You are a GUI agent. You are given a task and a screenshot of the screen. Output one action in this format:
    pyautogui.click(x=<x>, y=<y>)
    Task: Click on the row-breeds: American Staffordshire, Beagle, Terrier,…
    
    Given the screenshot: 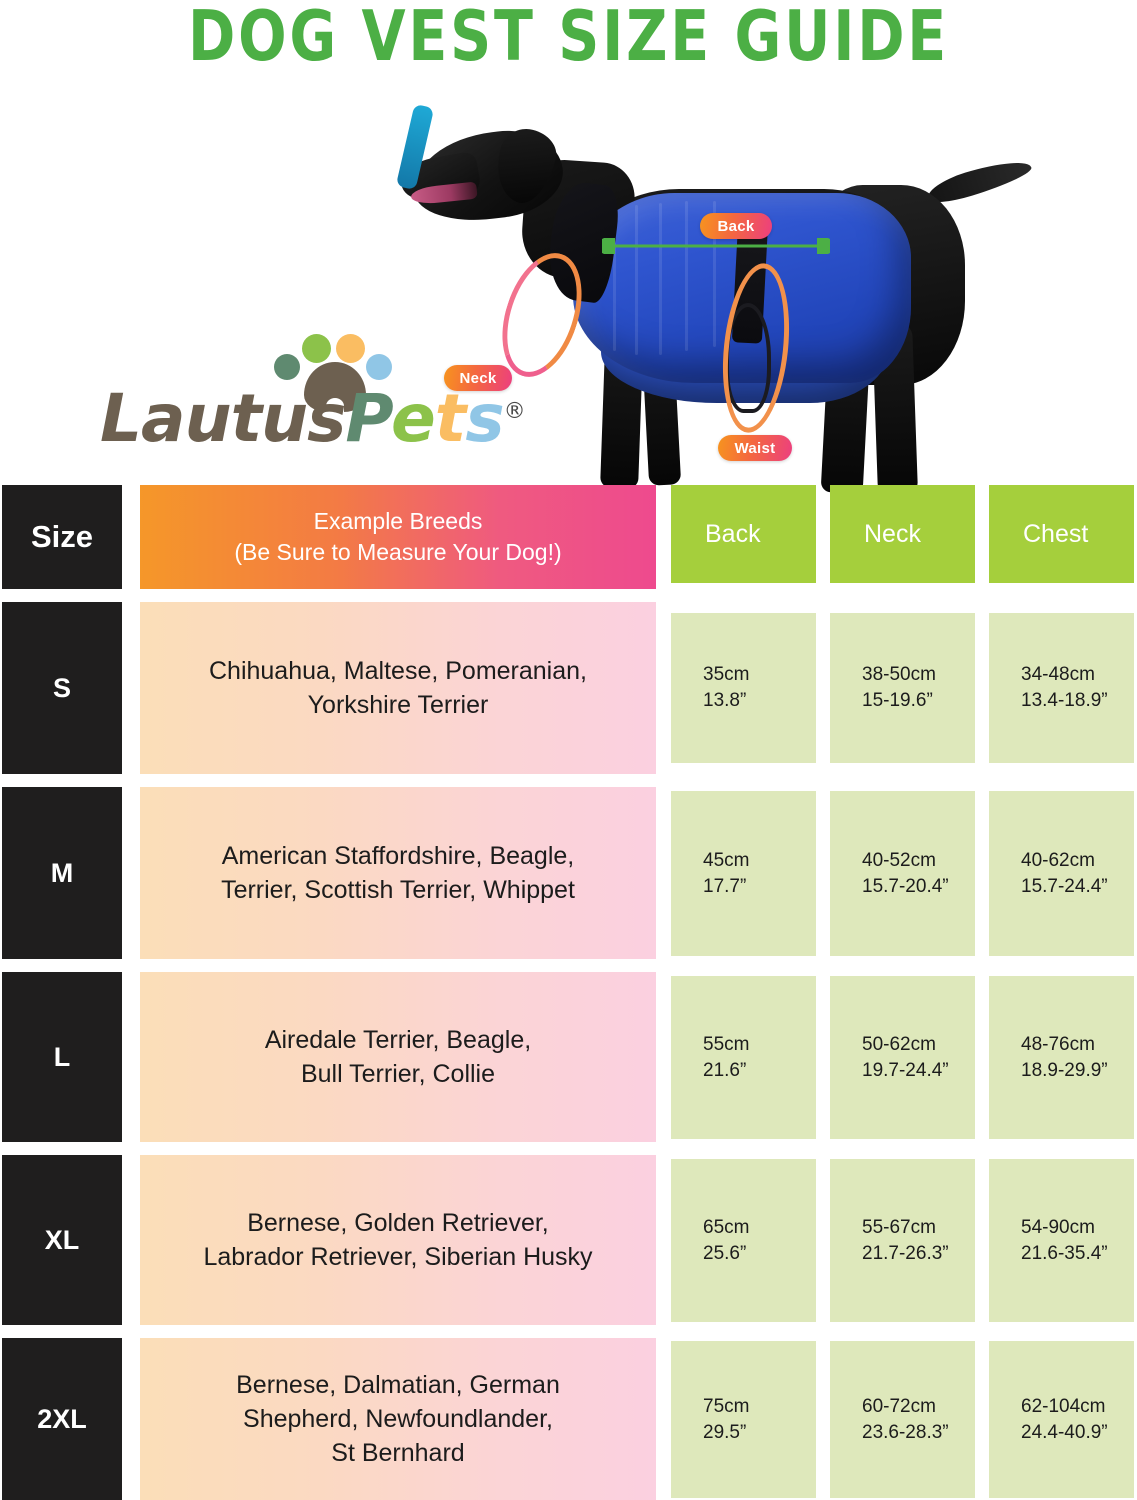 What is the action you would take?
    pyautogui.click(x=398, y=873)
    